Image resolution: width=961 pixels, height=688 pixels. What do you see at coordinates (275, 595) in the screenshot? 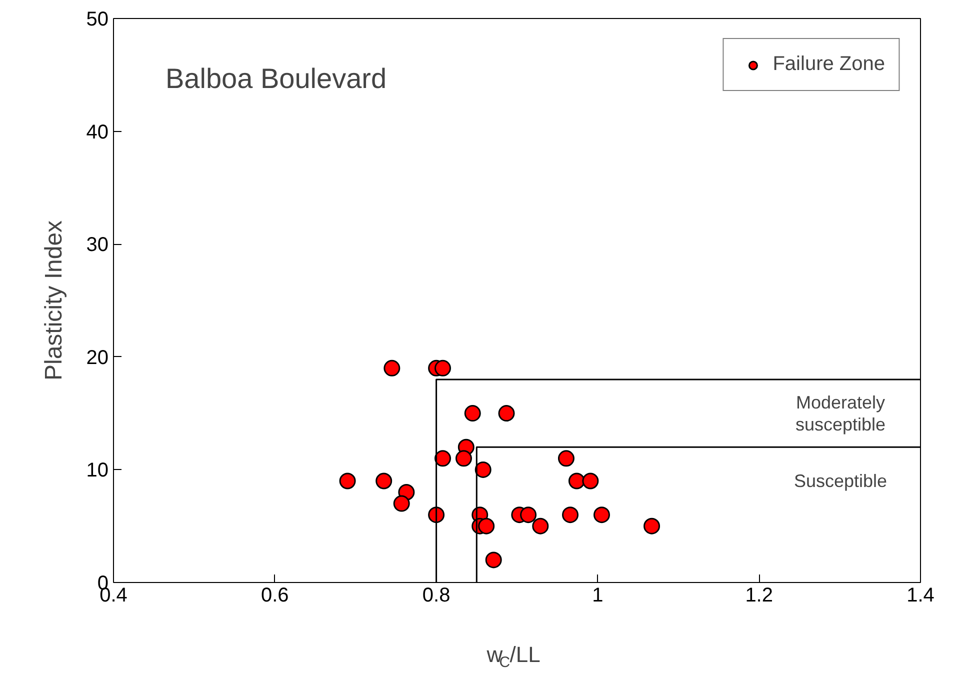
I see `x-tick-label: 0.6` at bounding box center [275, 595].